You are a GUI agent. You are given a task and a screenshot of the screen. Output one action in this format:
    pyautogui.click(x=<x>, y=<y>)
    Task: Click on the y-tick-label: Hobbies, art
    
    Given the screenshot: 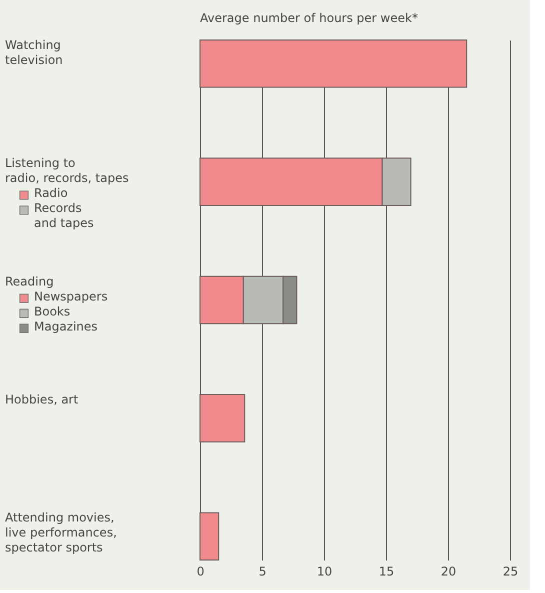 What is the action you would take?
    pyautogui.click(x=41, y=399)
    